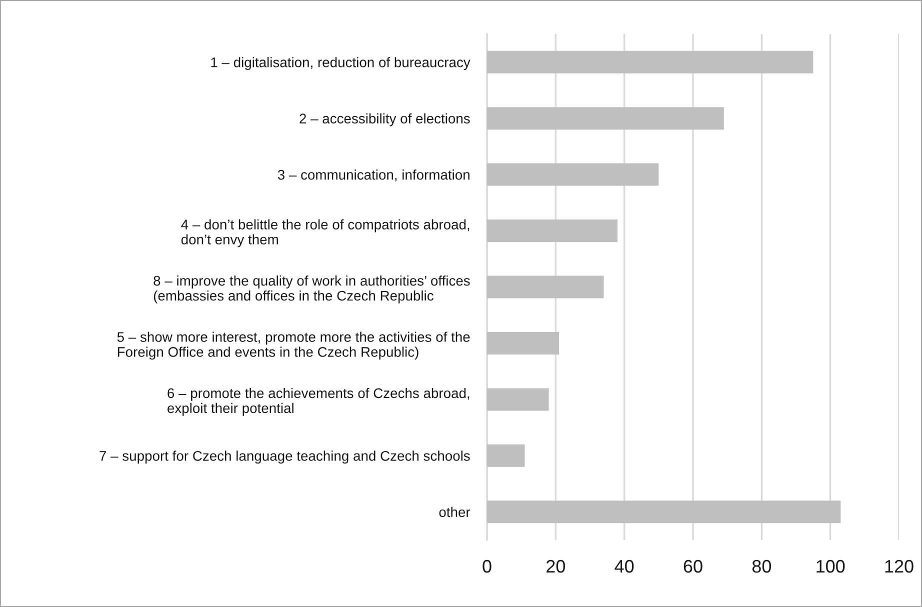 The height and width of the screenshot is (607, 922). What do you see at coordinates (319, 402) in the screenshot?
I see `y-tick-label: 6 – promote the achievements of Czechs abroad, exploit their potential` at bounding box center [319, 402].